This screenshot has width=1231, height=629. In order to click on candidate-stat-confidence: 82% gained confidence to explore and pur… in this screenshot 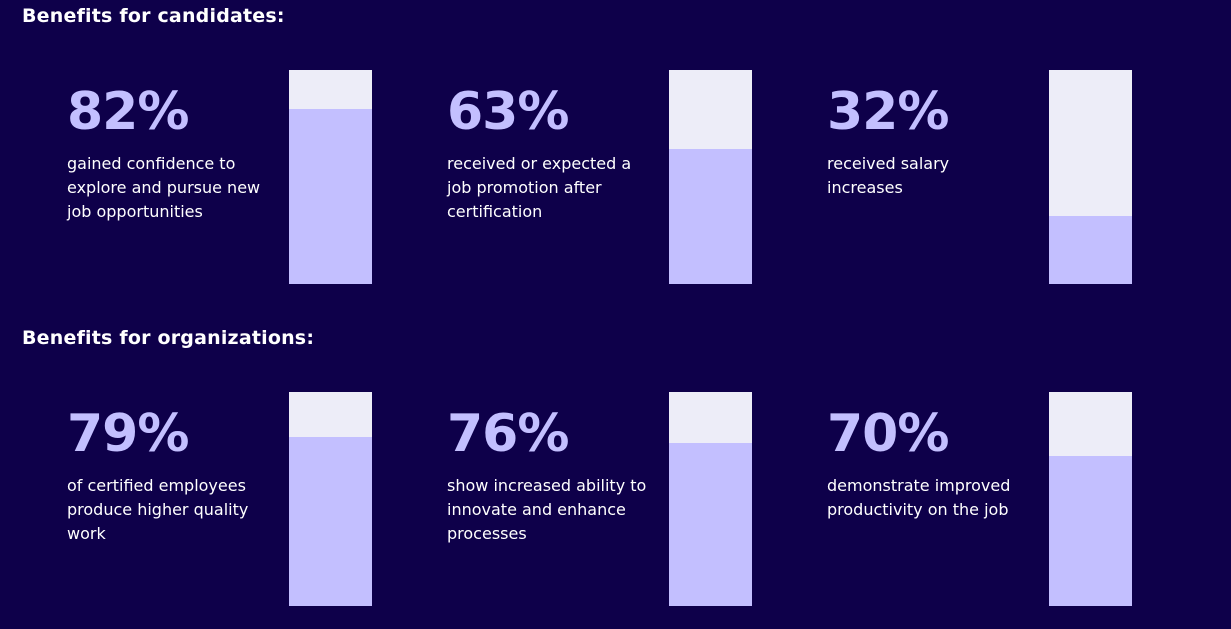, I will do `click(184, 154)`.